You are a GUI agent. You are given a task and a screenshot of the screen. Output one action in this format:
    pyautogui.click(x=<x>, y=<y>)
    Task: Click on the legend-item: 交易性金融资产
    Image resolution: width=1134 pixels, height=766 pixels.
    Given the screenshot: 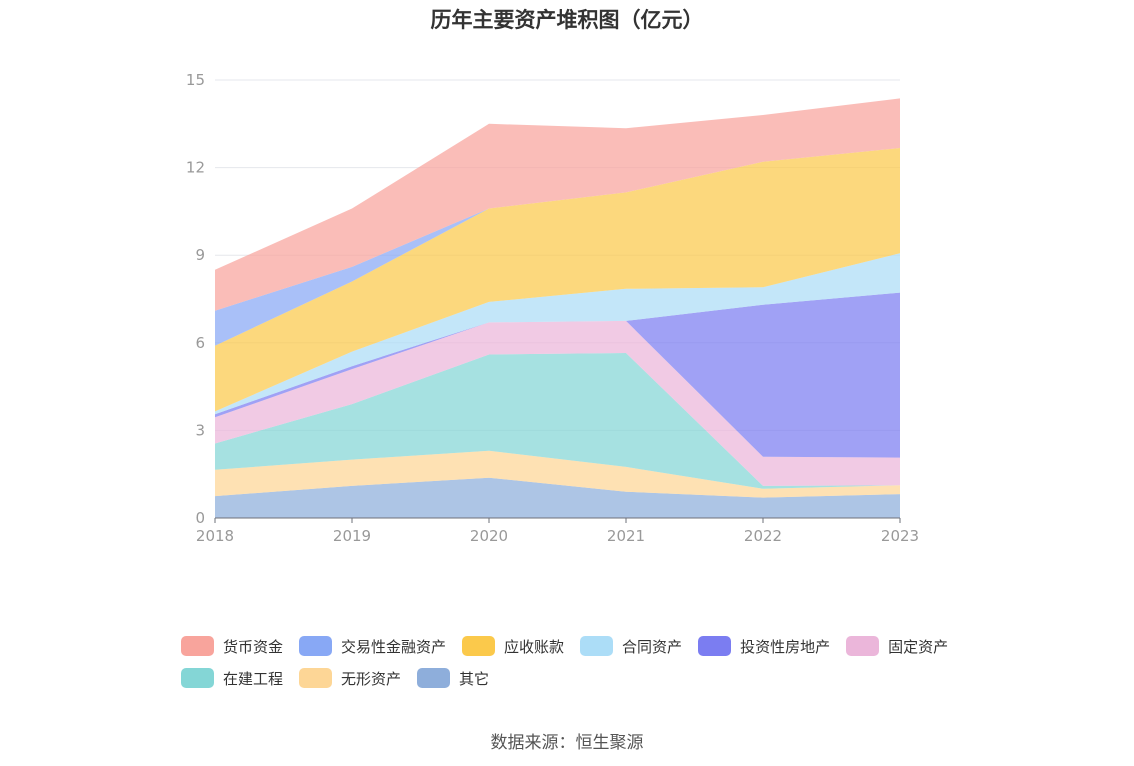 What is the action you would take?
    pyautogui.click(x=372, y=646)
    